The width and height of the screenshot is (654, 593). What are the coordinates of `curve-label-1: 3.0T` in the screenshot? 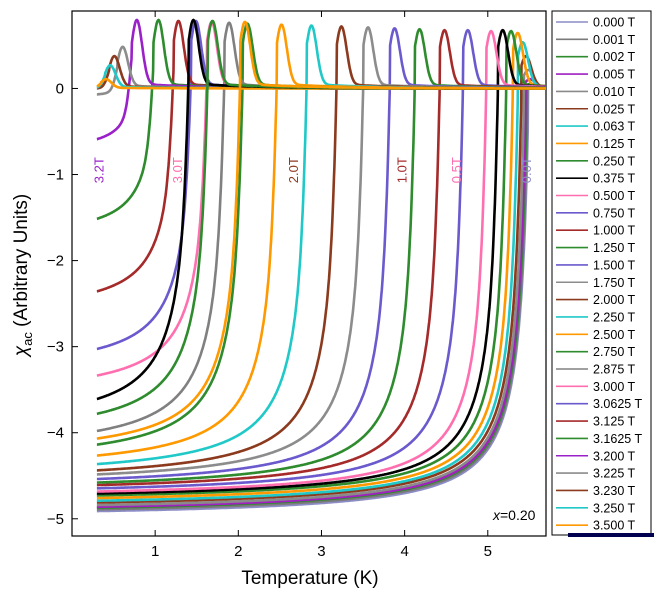 It's located at (177, 170).